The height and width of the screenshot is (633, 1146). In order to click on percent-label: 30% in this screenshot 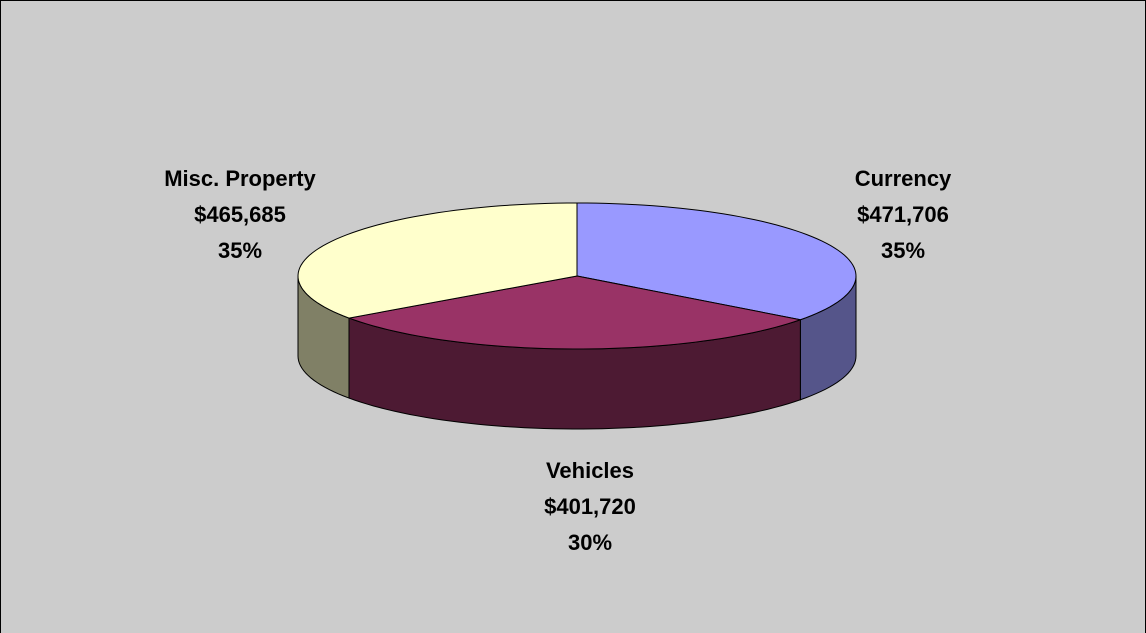, I will do `click(590, 542)`.